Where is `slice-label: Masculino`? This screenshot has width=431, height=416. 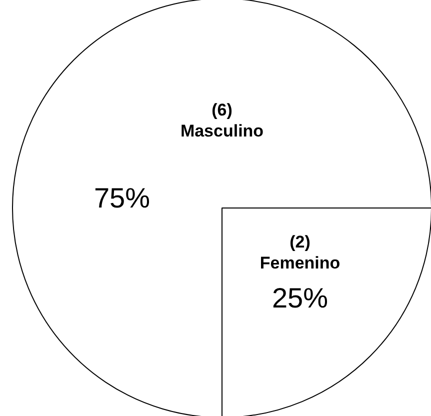
slice-label: Masculino is located at coordinates (222, 131).